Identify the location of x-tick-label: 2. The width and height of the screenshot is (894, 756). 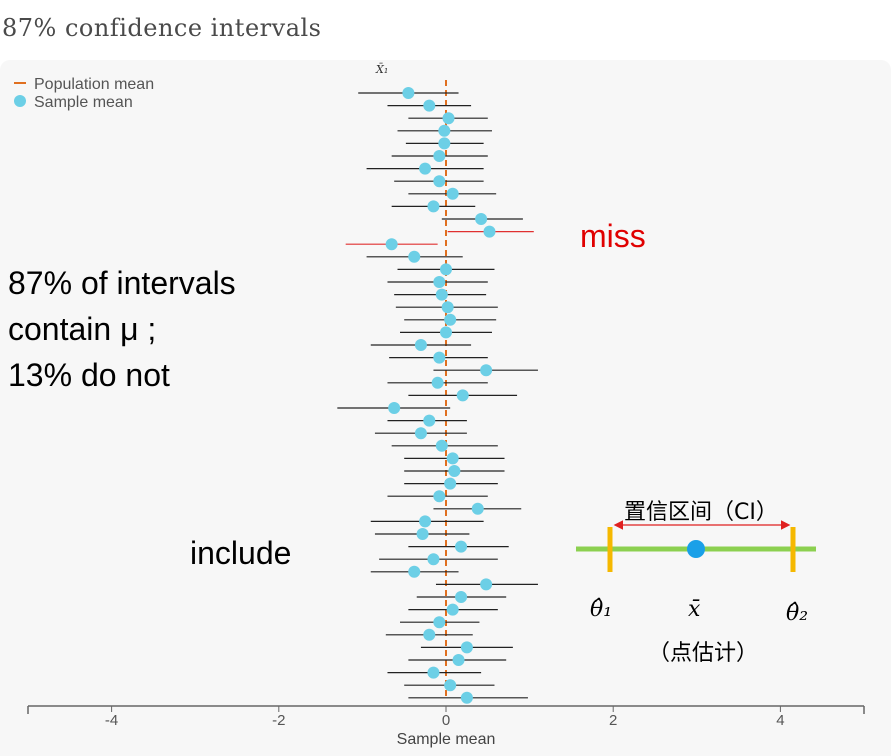
(613, 720).